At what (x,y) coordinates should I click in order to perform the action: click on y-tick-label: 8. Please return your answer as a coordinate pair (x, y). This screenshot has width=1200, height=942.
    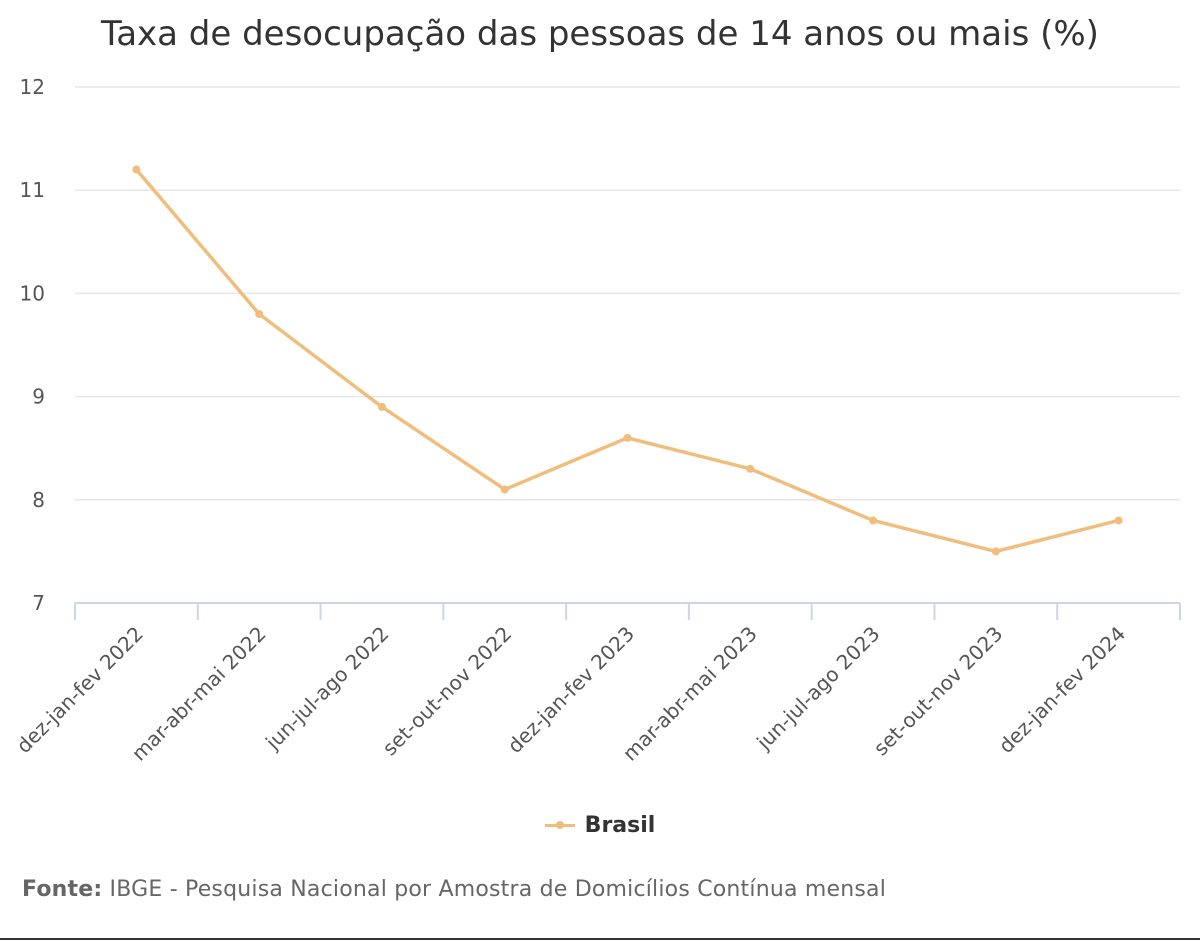
    Looking at the image, I should click on (38, 500).